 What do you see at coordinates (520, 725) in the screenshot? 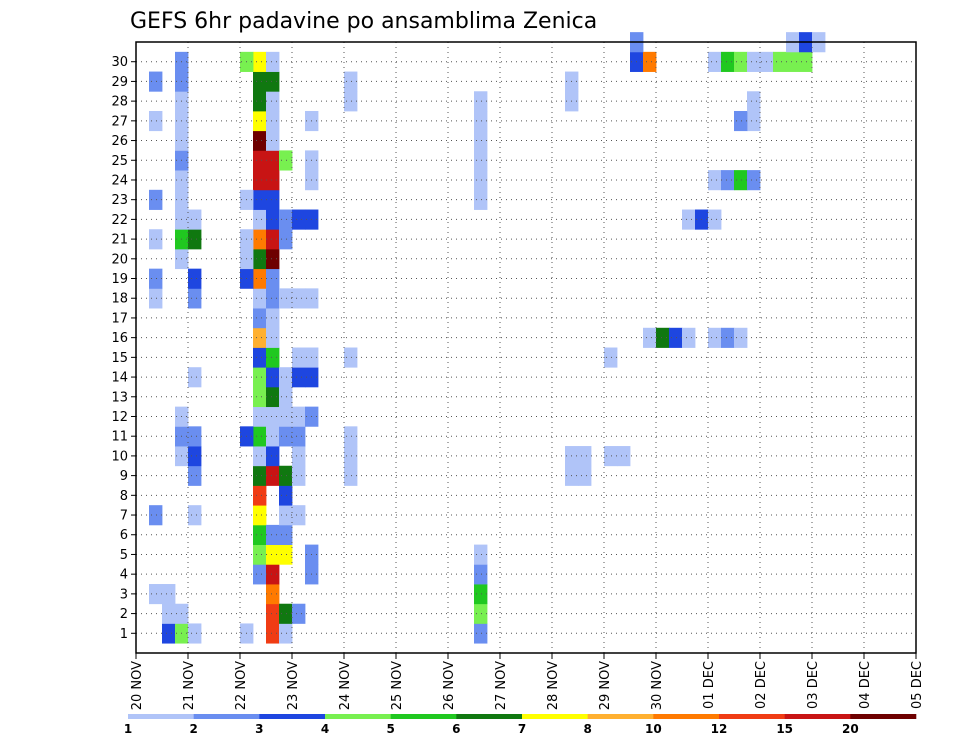
I see `legend: 1 2 3 4 5 6 7 8 10 12 15 20` at bounding box center [520, 725].